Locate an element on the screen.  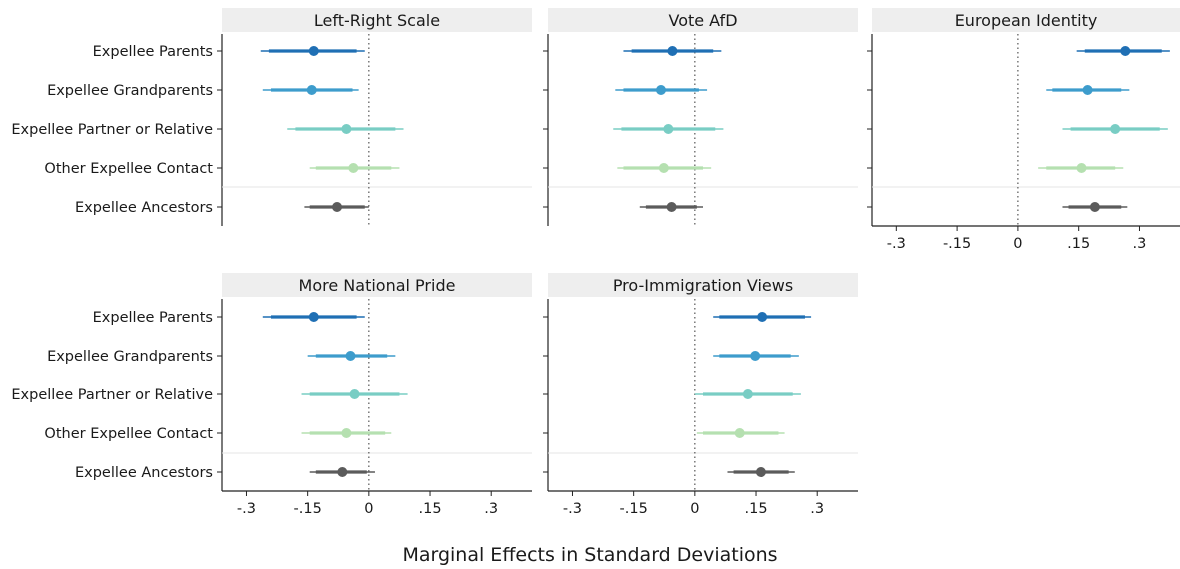
panel-title: Vote AfD is located at coordinates (702, 20).